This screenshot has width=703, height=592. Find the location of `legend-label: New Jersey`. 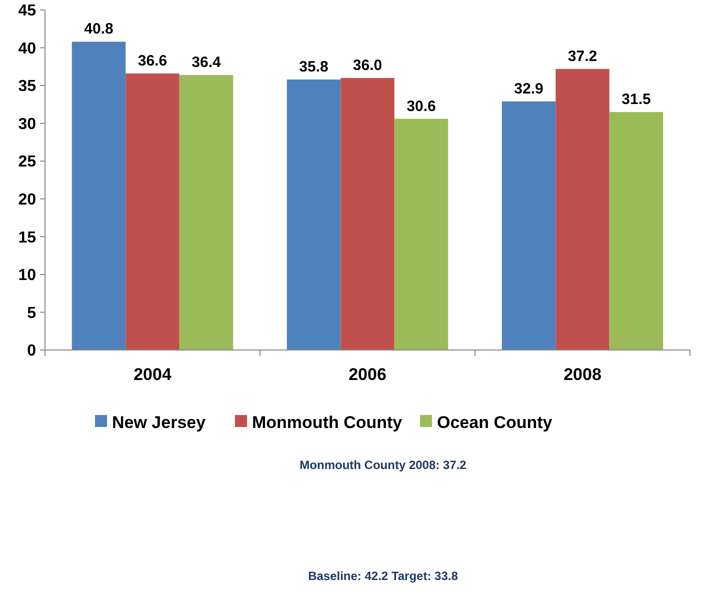

legend-label: New Jersey is located at coordinates (159, 422).